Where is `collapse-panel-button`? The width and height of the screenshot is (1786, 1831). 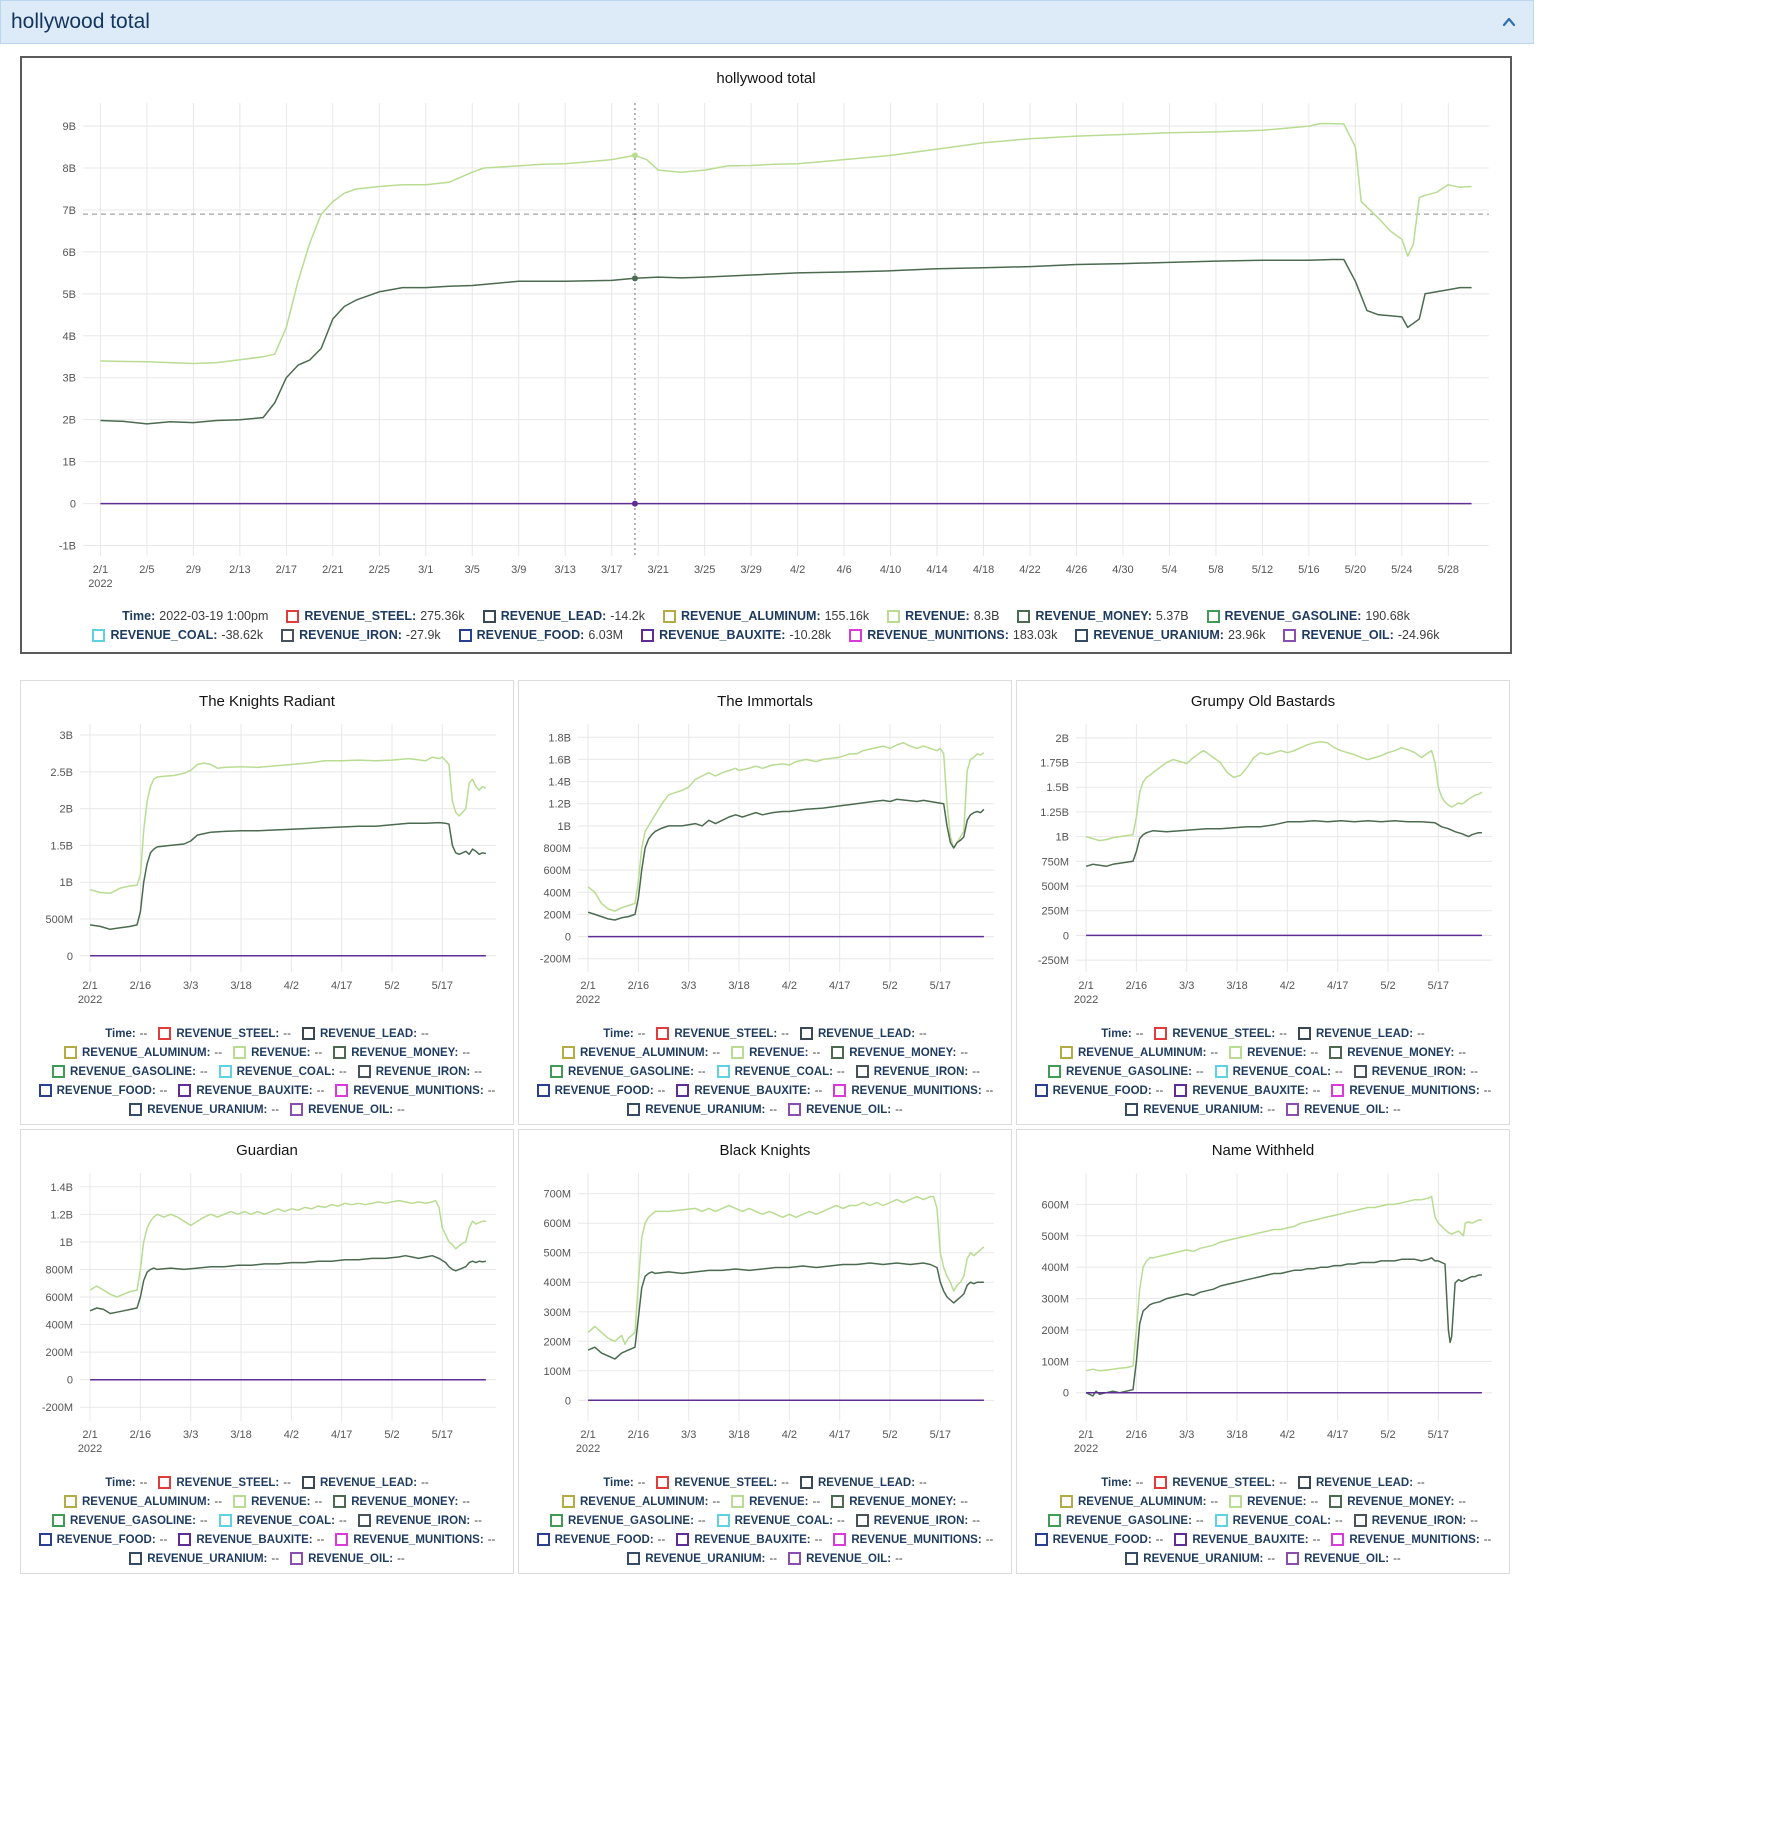 collapse-panel-button is located at coordinates (1509, 22).